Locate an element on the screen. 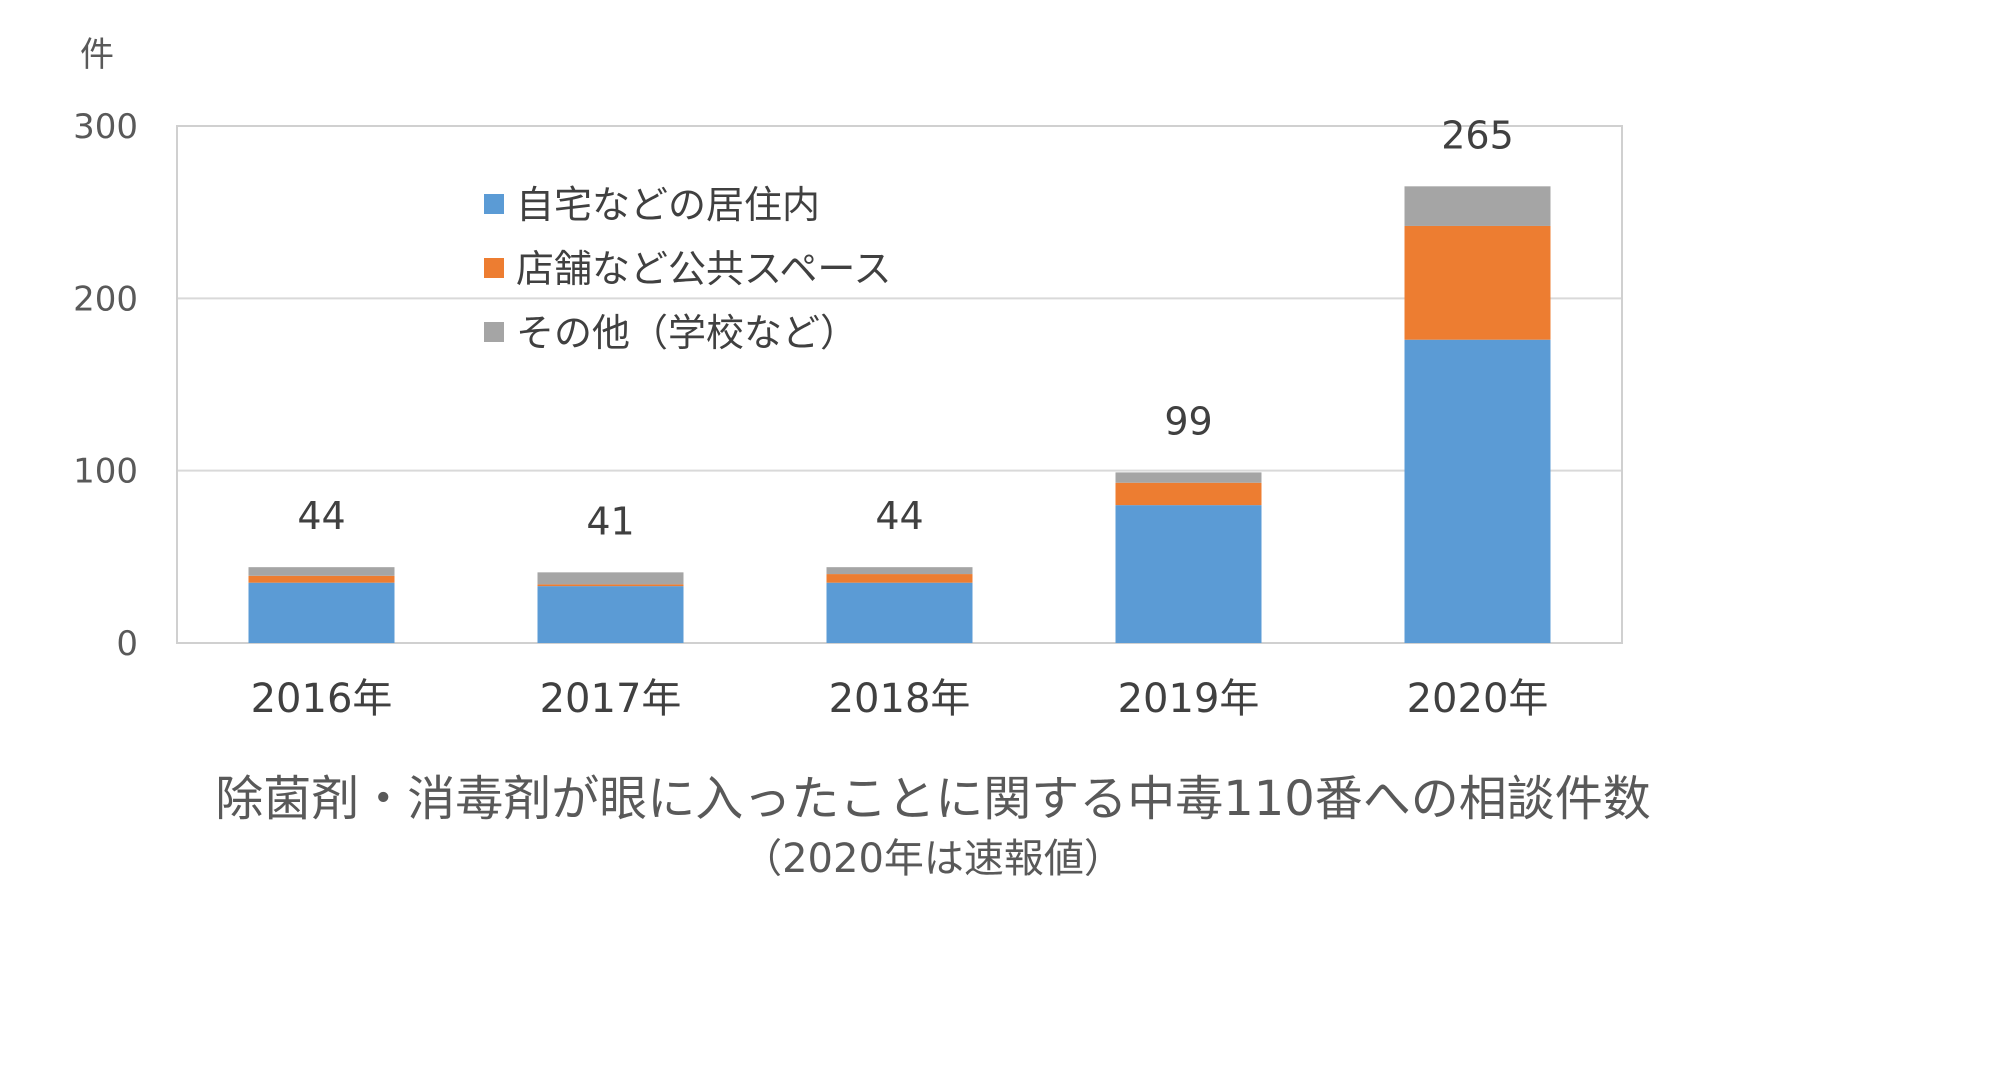  legend-item: 自宅などの居住内 is located at coordinates (652, 205).